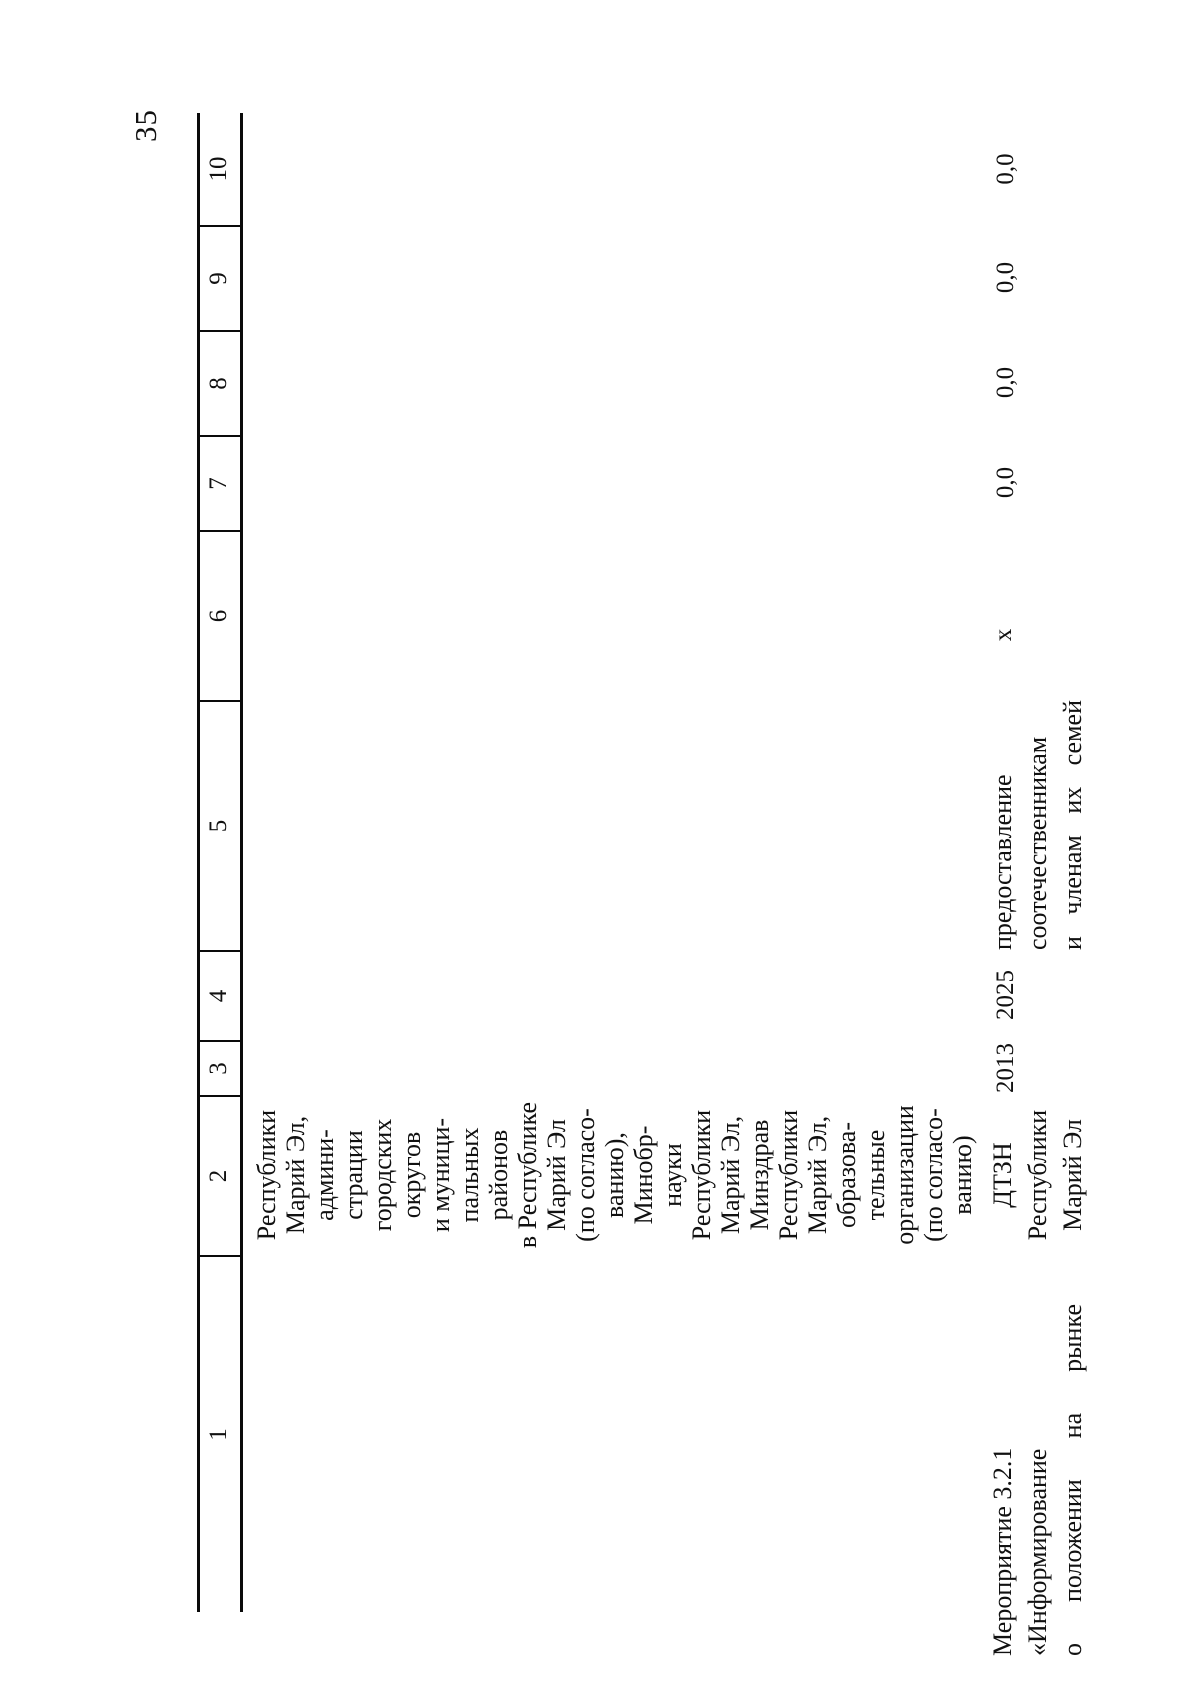 The height and width of the screenshot is (1694, 1200). What do you see at coordinates (962, 1175) in the screenshot?
I see `text-line: ванию)` at bounding box center [962, 1175].